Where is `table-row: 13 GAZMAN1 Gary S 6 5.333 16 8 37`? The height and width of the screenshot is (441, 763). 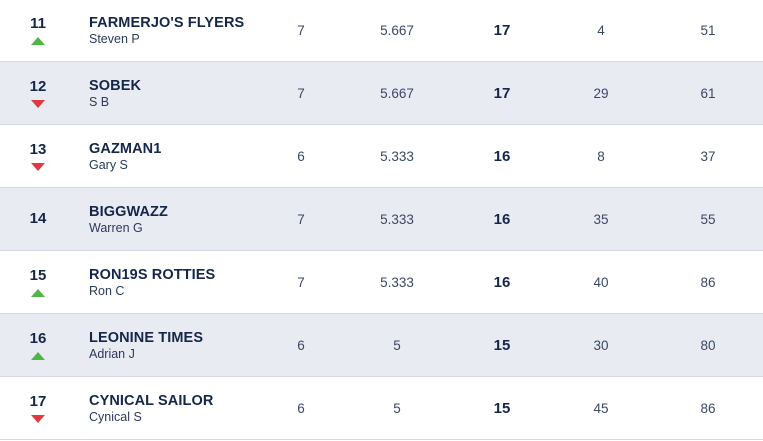 table-row: 13 GAZMAN1 Gary S 6 5.333 16 8 37 is located at coordinates (381, 156).